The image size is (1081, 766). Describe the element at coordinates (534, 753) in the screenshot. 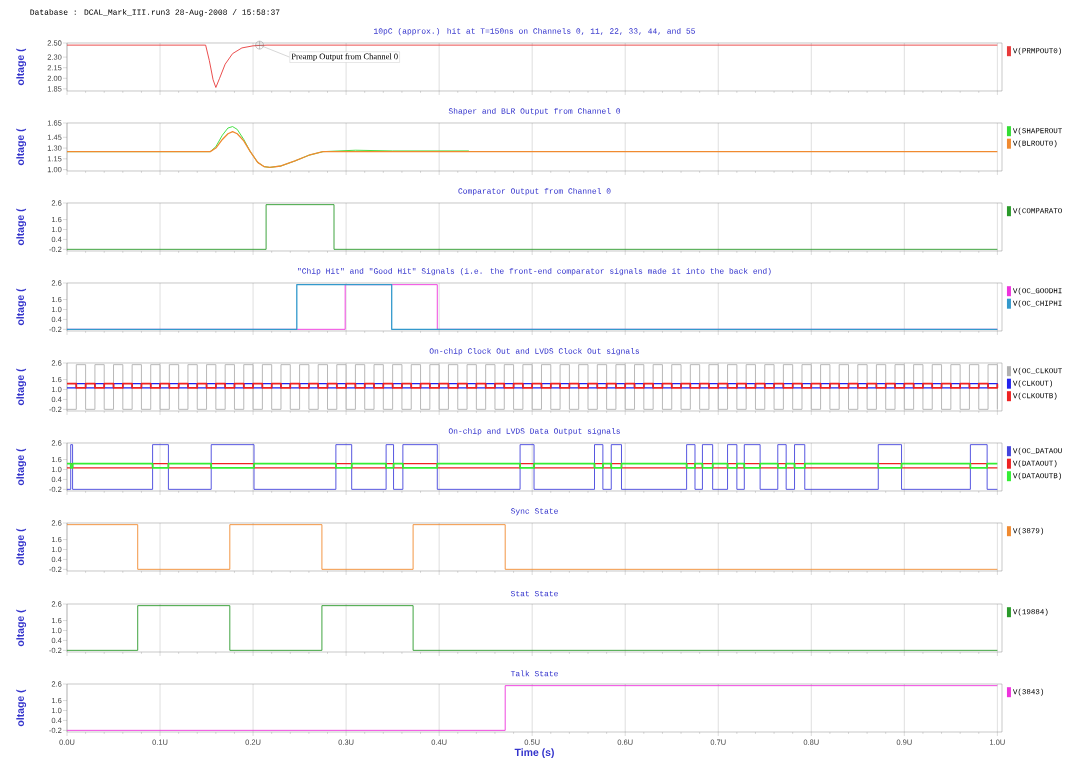

I see `x-axis-title: Time (s)` at that location.